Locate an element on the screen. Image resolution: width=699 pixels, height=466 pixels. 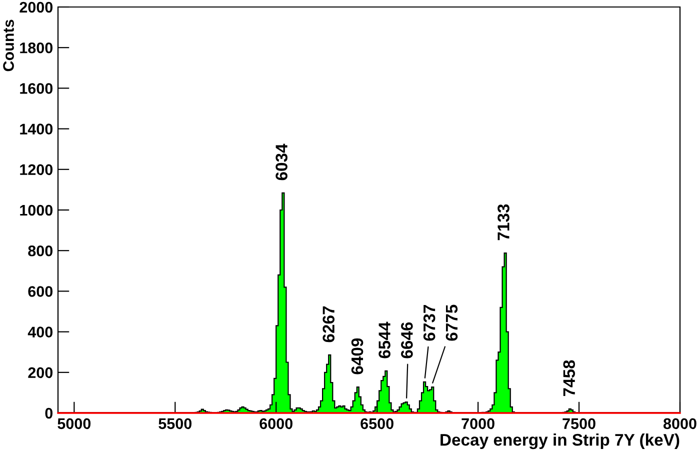
x-tick-label: 5500 is located at coordinates (175, 424).